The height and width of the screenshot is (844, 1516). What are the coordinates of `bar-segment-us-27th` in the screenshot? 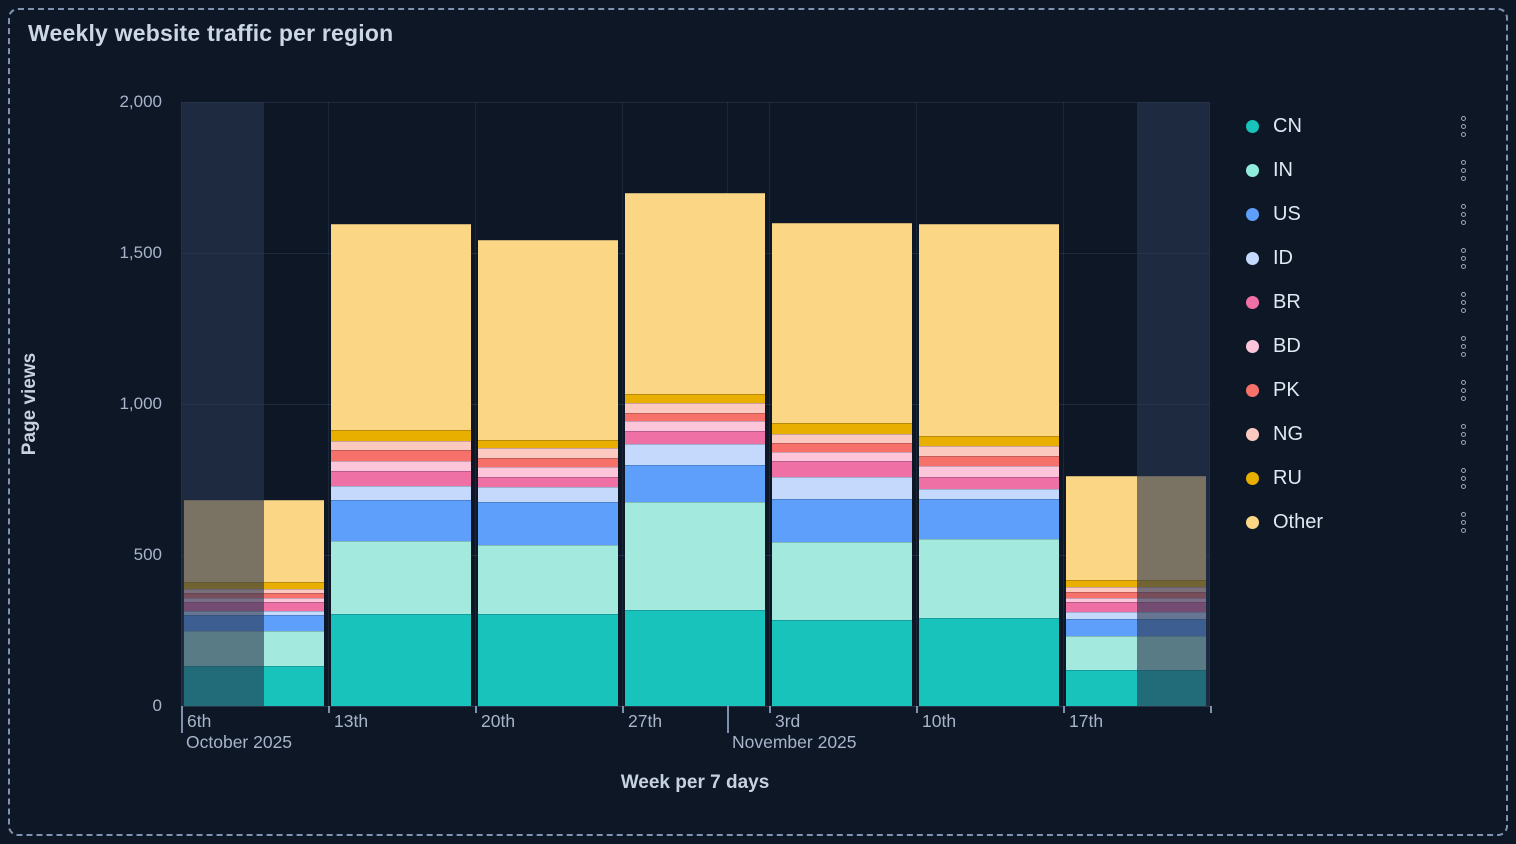 It's located at (694, 483).